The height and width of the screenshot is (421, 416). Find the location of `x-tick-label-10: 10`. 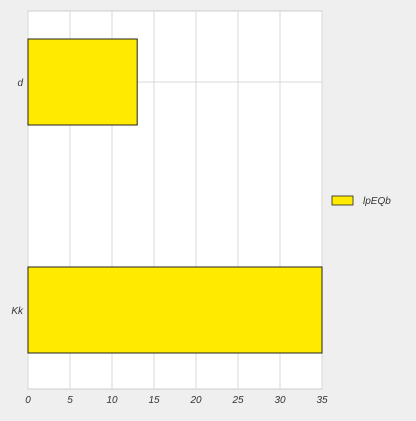

x-tick-label-10: 10 is located at coordinates (112, 400).